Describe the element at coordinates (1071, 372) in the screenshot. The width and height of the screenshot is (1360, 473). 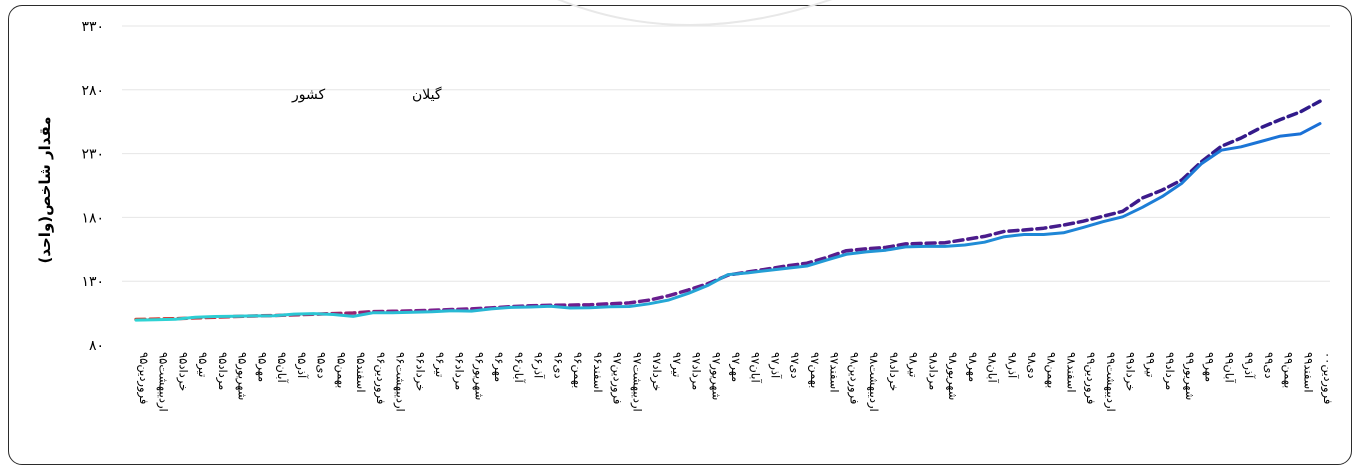
I see `x-tick-label: اسفند۹۸` at that location.